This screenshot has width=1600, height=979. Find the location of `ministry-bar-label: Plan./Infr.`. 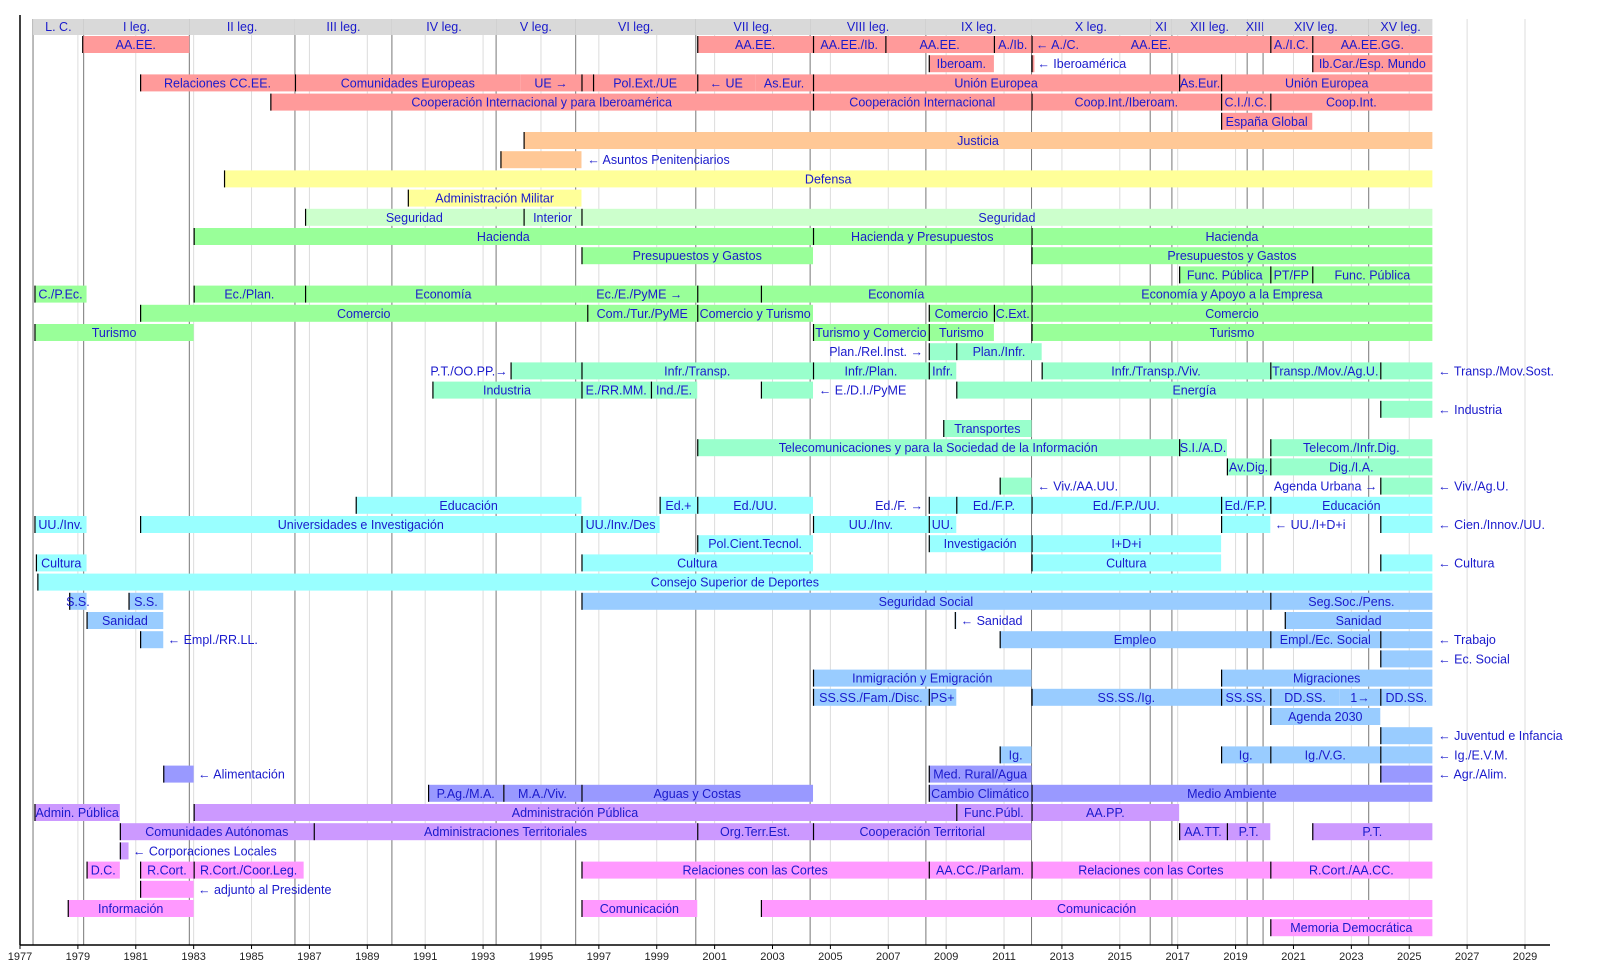

ministry-bar-label: Plan./Infr. is located at coordinates (999, 352).